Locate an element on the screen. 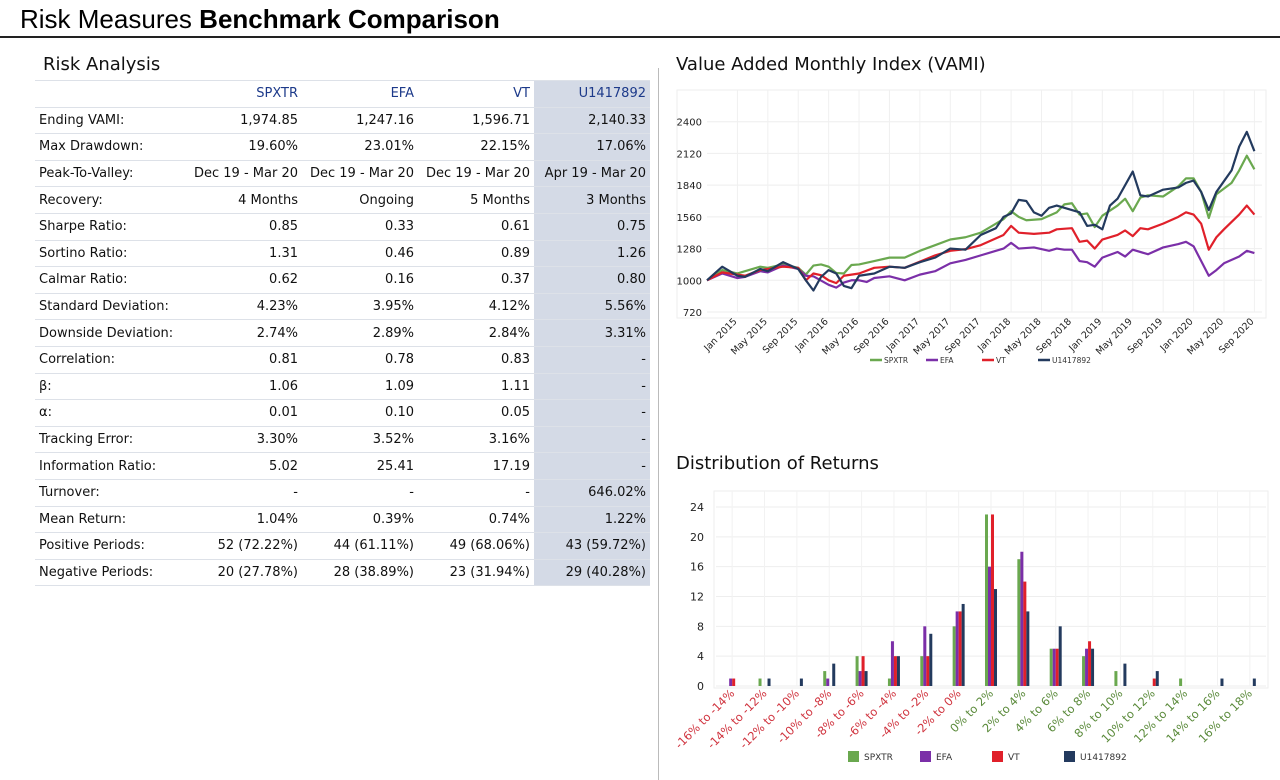  cell-value: 28 (38.89%) is located at coordinates (360, 572).